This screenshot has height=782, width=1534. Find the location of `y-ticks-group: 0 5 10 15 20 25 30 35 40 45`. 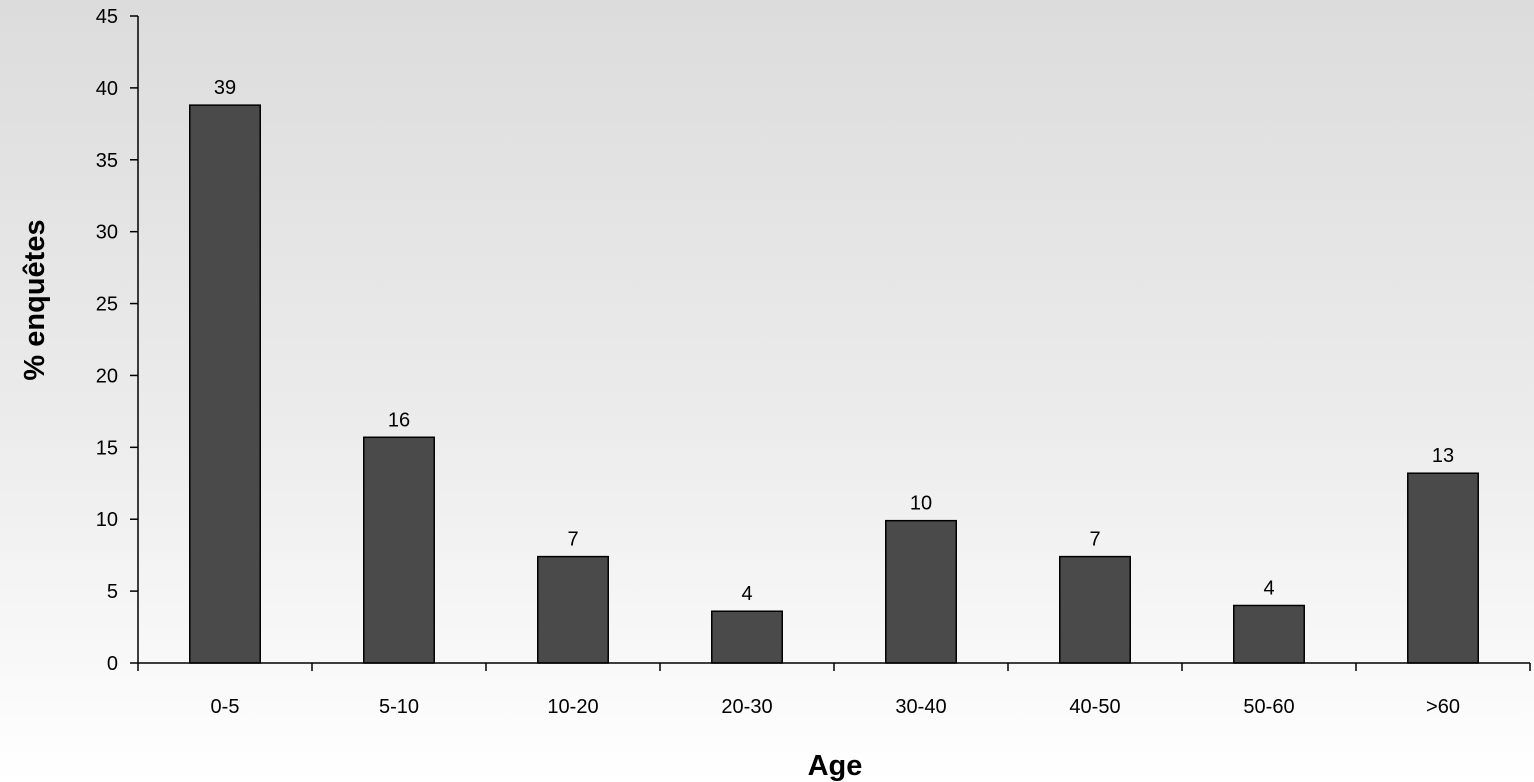

y-ticks-group: 0 5 10 15 20 25 30 35 40 45 is located at coordinates (117, 340).